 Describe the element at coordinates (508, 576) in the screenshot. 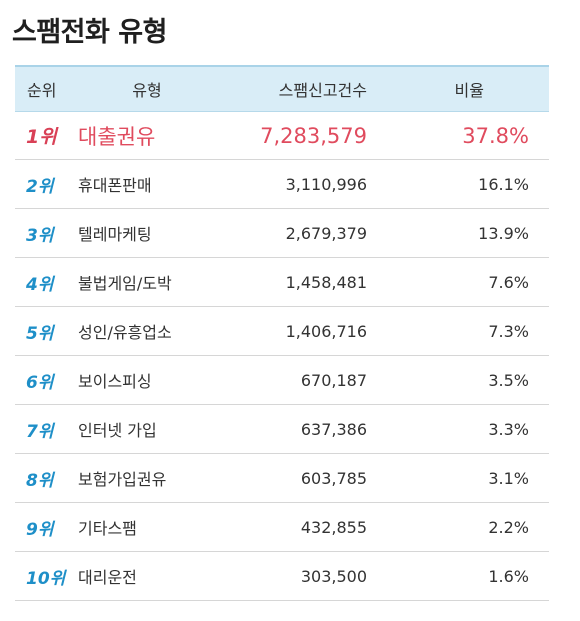

I see `ratio-cell: 1.6%` at that location.